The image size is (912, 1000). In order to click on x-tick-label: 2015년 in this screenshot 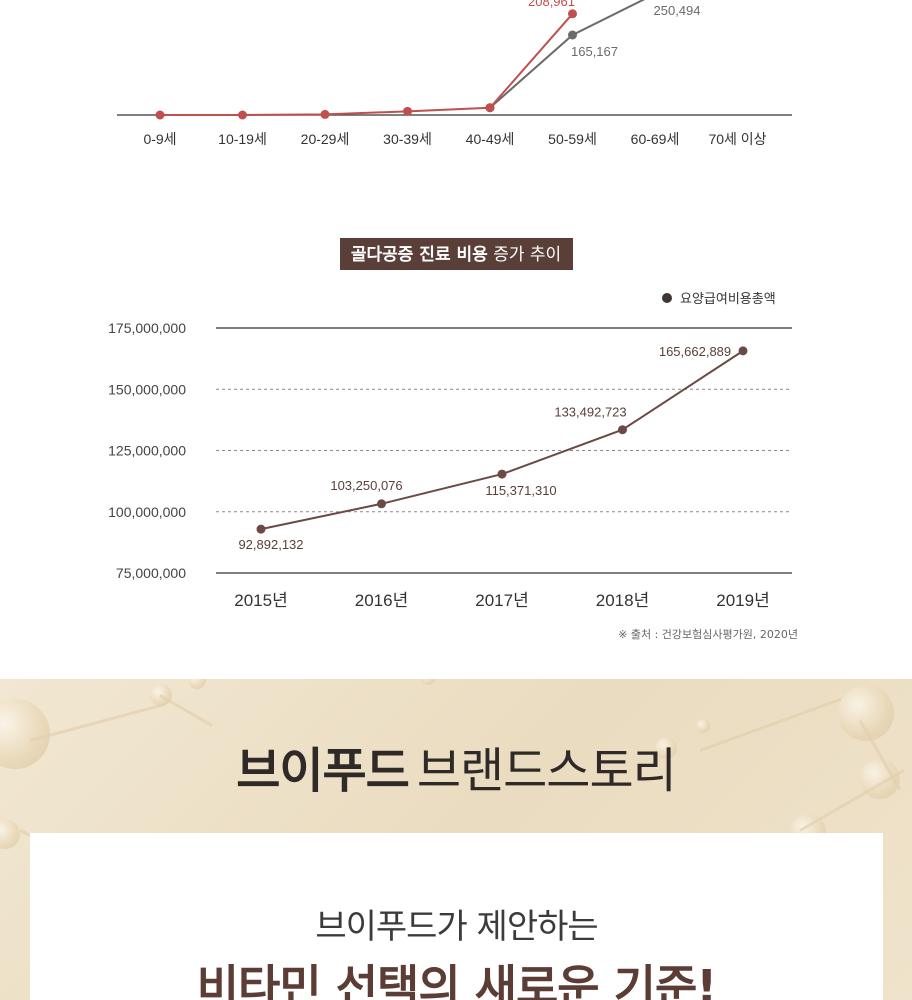, I will do `click(260, 600)`.